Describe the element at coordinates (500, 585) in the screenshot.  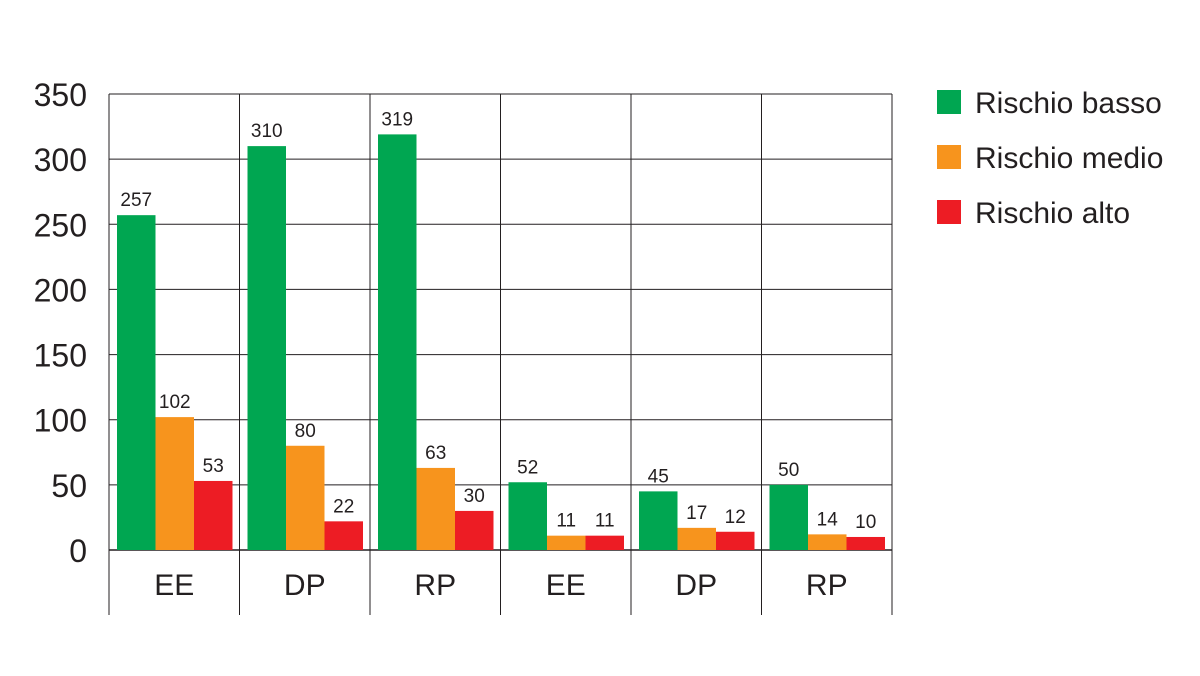
I see `x-axis: EE DP RP EE DP RP` at that location.